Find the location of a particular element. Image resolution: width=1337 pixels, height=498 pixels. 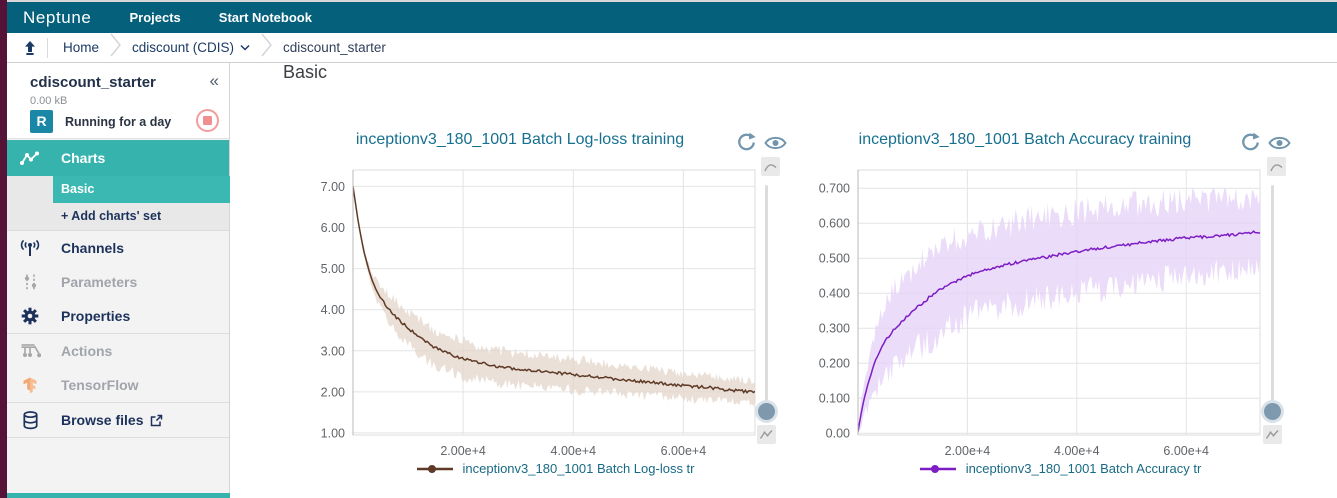

svg-text: 7.00 is located at coordinates (333, 187).